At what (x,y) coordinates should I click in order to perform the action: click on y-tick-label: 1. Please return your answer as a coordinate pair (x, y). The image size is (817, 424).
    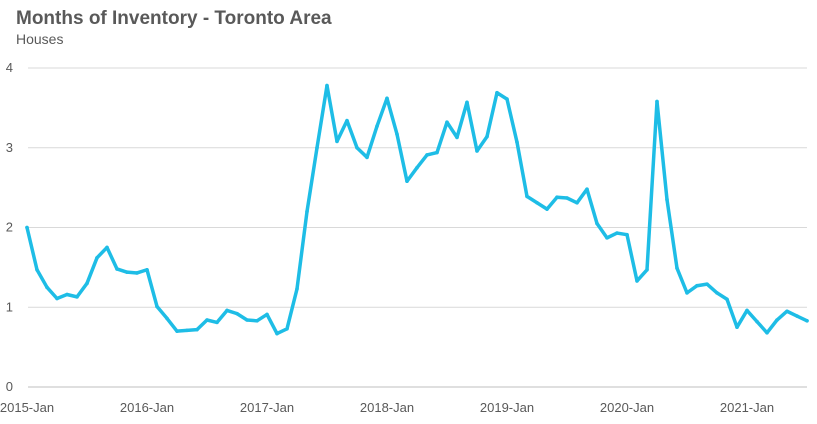
    Looking at the image, I should click on (9, 306).